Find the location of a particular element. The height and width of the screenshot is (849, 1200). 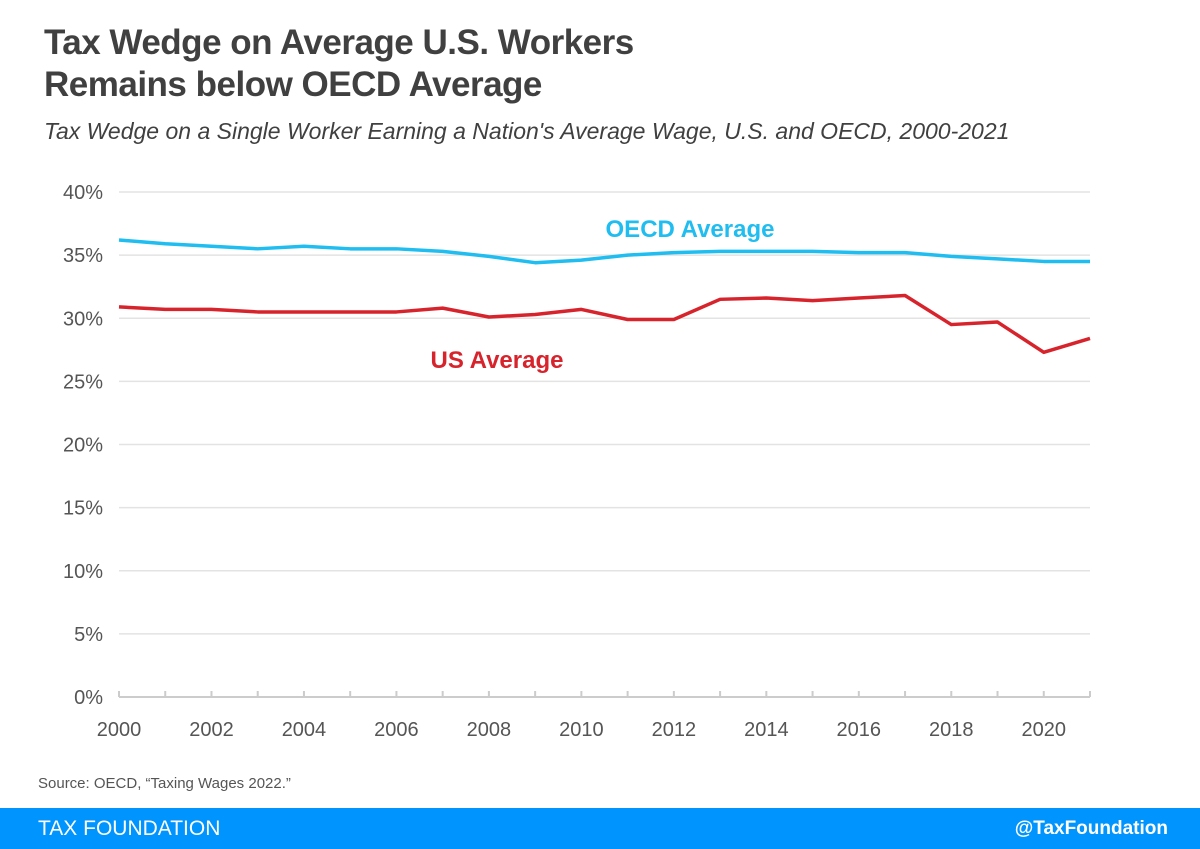

x-tick-label: 2006 is located at coordinates (396, 730).